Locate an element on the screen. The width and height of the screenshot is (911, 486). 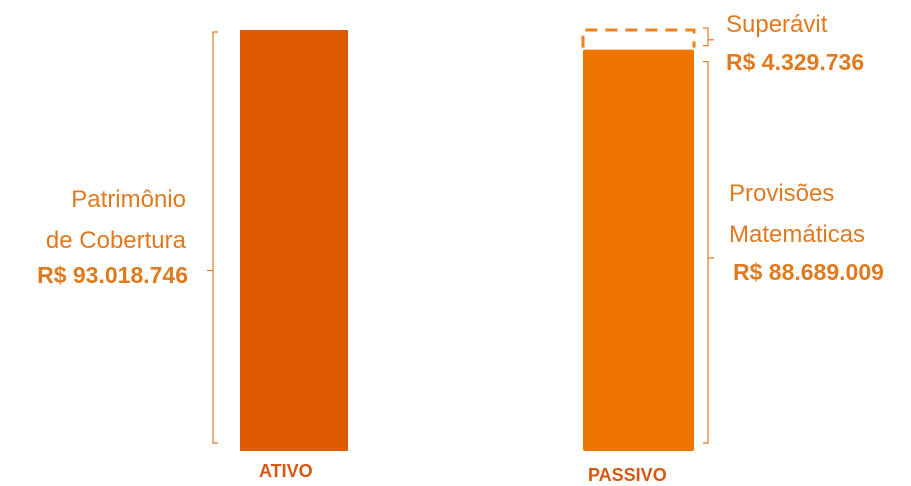
category-label-passivo: PASSIVO is located at coordinates (627, 475).